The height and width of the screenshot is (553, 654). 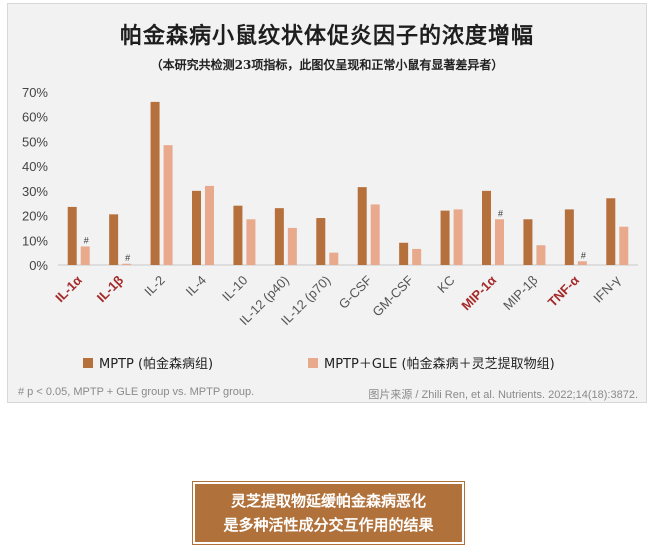 I want to click on chart-subtitle: （本研究共检测23项指标，此图仅呈现和正常小鼠有显著差异者）, so click(x=327, y=65).